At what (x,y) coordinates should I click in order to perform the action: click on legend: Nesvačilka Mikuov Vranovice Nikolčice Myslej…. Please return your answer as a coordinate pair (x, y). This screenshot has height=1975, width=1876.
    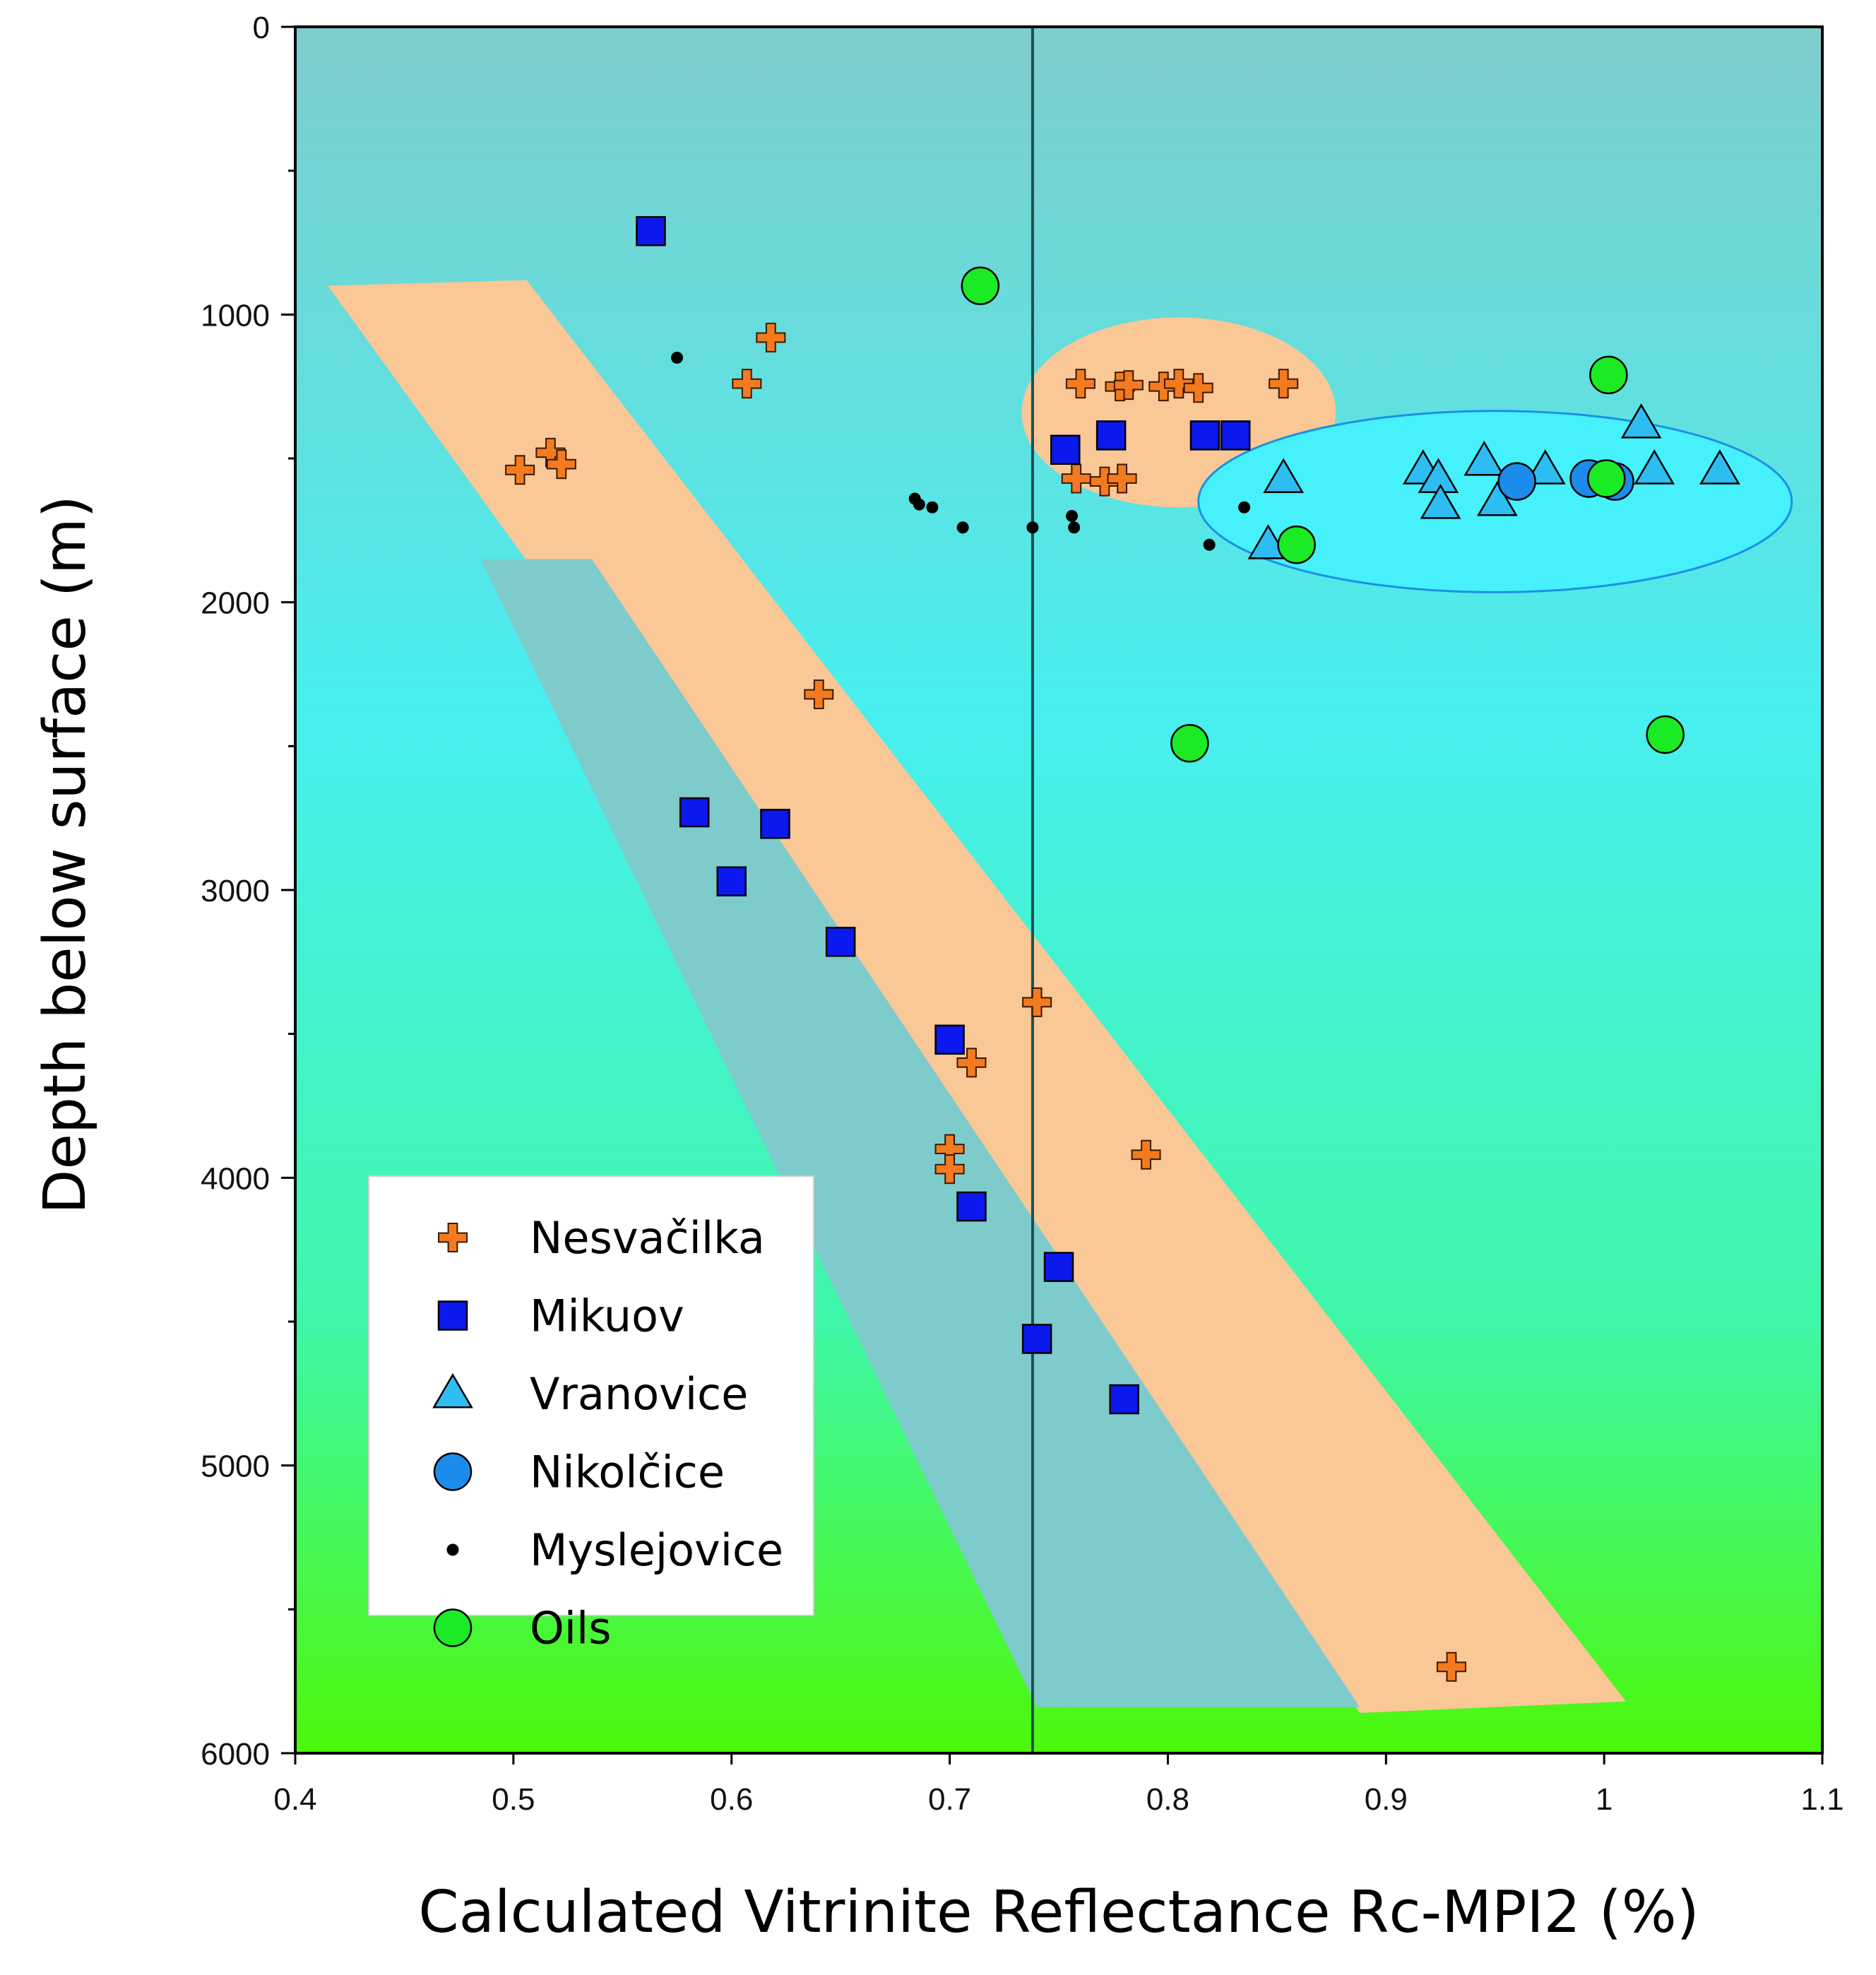
    Looking at the image, I should click on (591, 1414).